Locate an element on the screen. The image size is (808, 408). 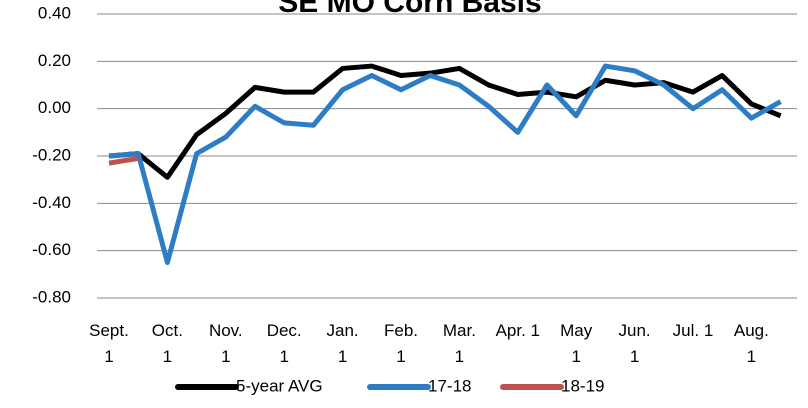
x-tick-label: May 1 is located at coordinates (576, 343).